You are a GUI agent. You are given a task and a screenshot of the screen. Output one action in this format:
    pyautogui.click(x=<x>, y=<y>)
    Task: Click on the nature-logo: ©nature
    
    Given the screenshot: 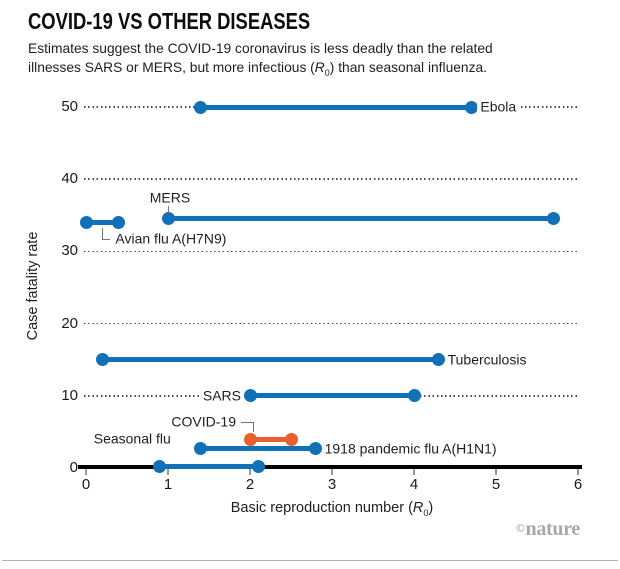 What is the action you would take?
    pyautogui.click(x=548, y=529)
    